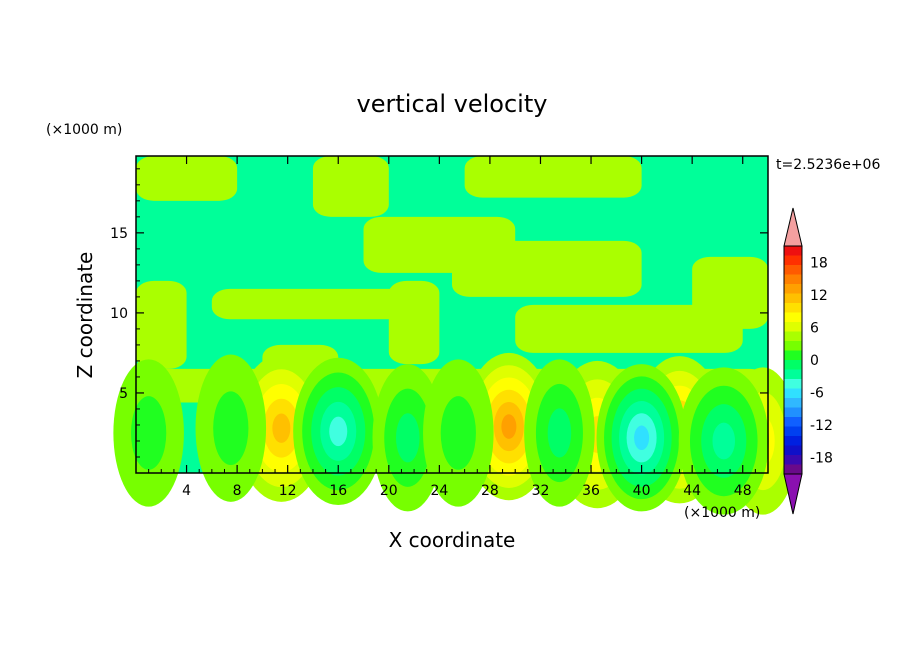 This screenshot has height=654, width=904. I want to click on colorbar-over-arrow, so click(793, 227).